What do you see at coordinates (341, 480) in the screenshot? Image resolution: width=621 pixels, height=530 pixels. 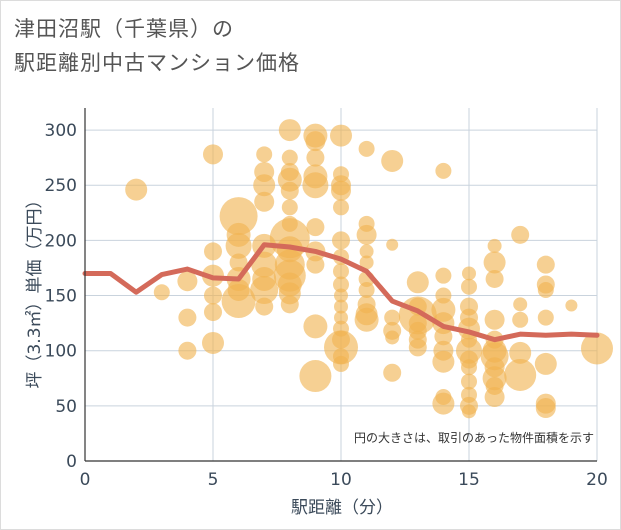 I see `x-tick-label: 10` at bounding box center [341, 480].